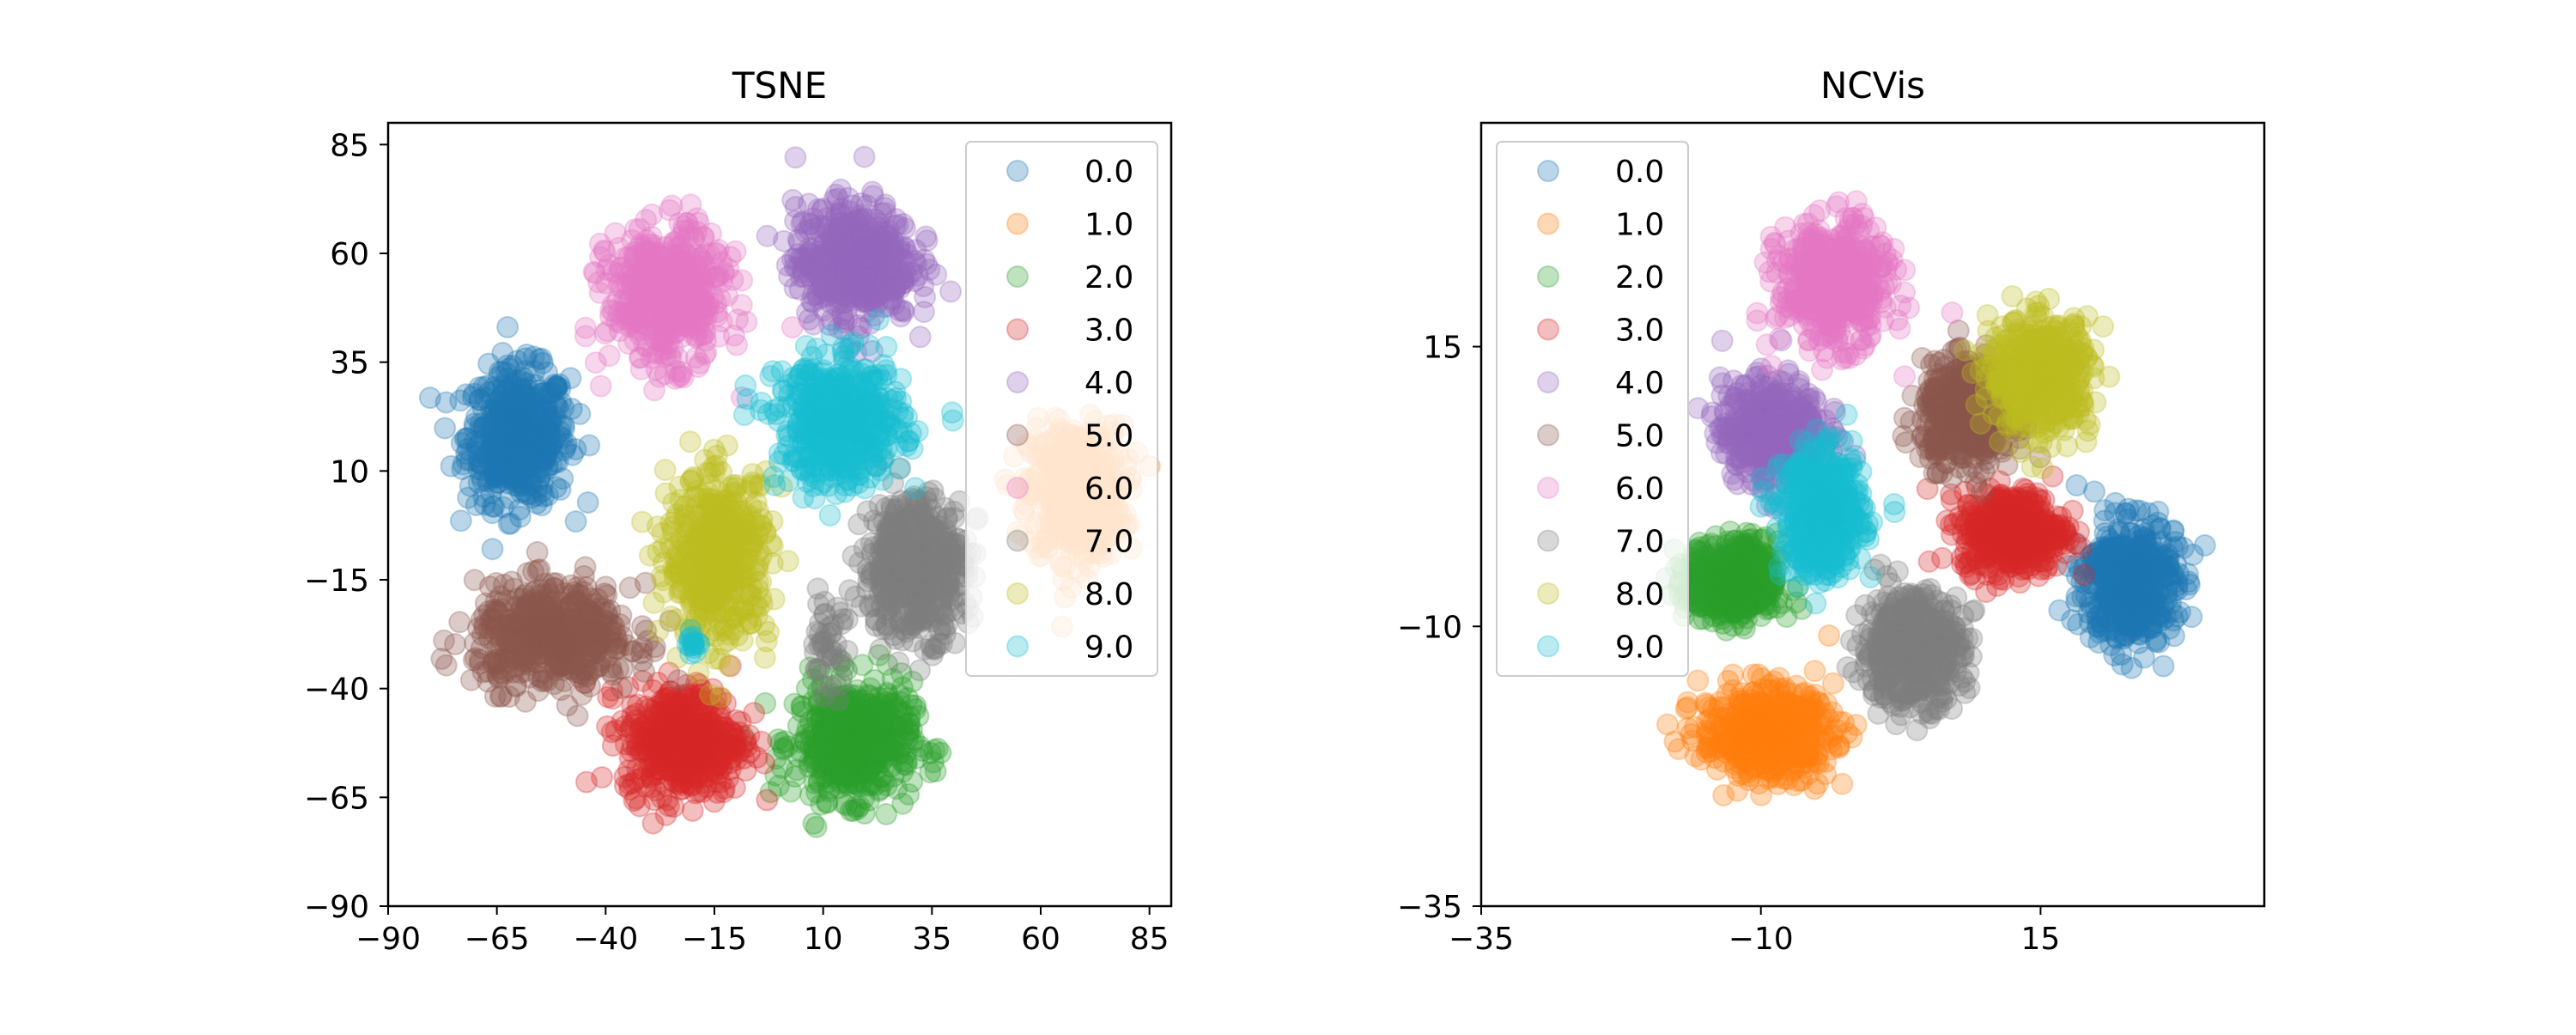 Image resolution: width=2576 pixels, height=1035 pixels. I want to click on y-tick-label: 60, so click(349, 254).